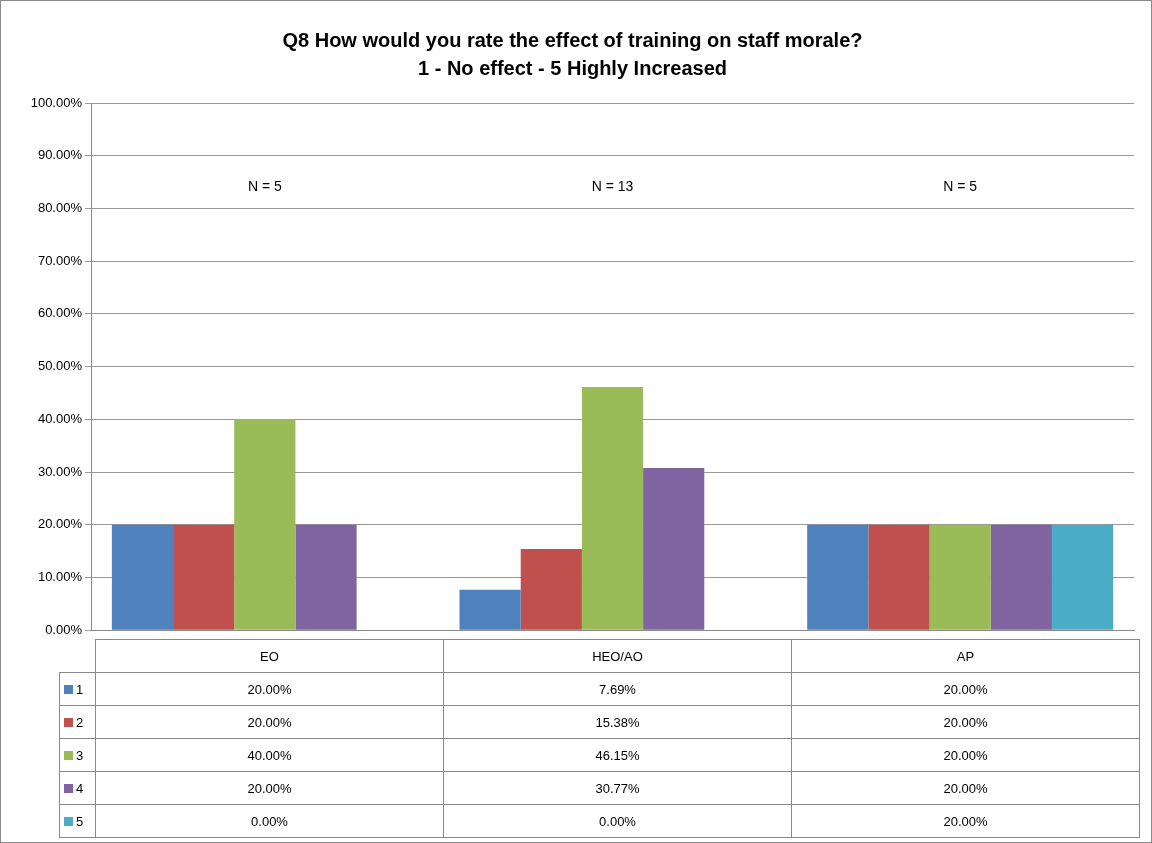 This screenshot has height=843, width=1152. What do you see at coordinates (60, 313) in the screenshot?
I see `y-tick-label: 60.00%` at bounding box center [60, 313].